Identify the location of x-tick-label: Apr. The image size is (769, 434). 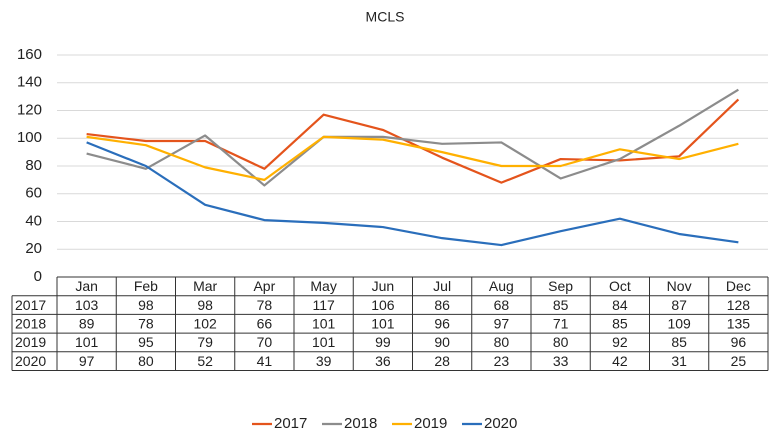
(264, 286).